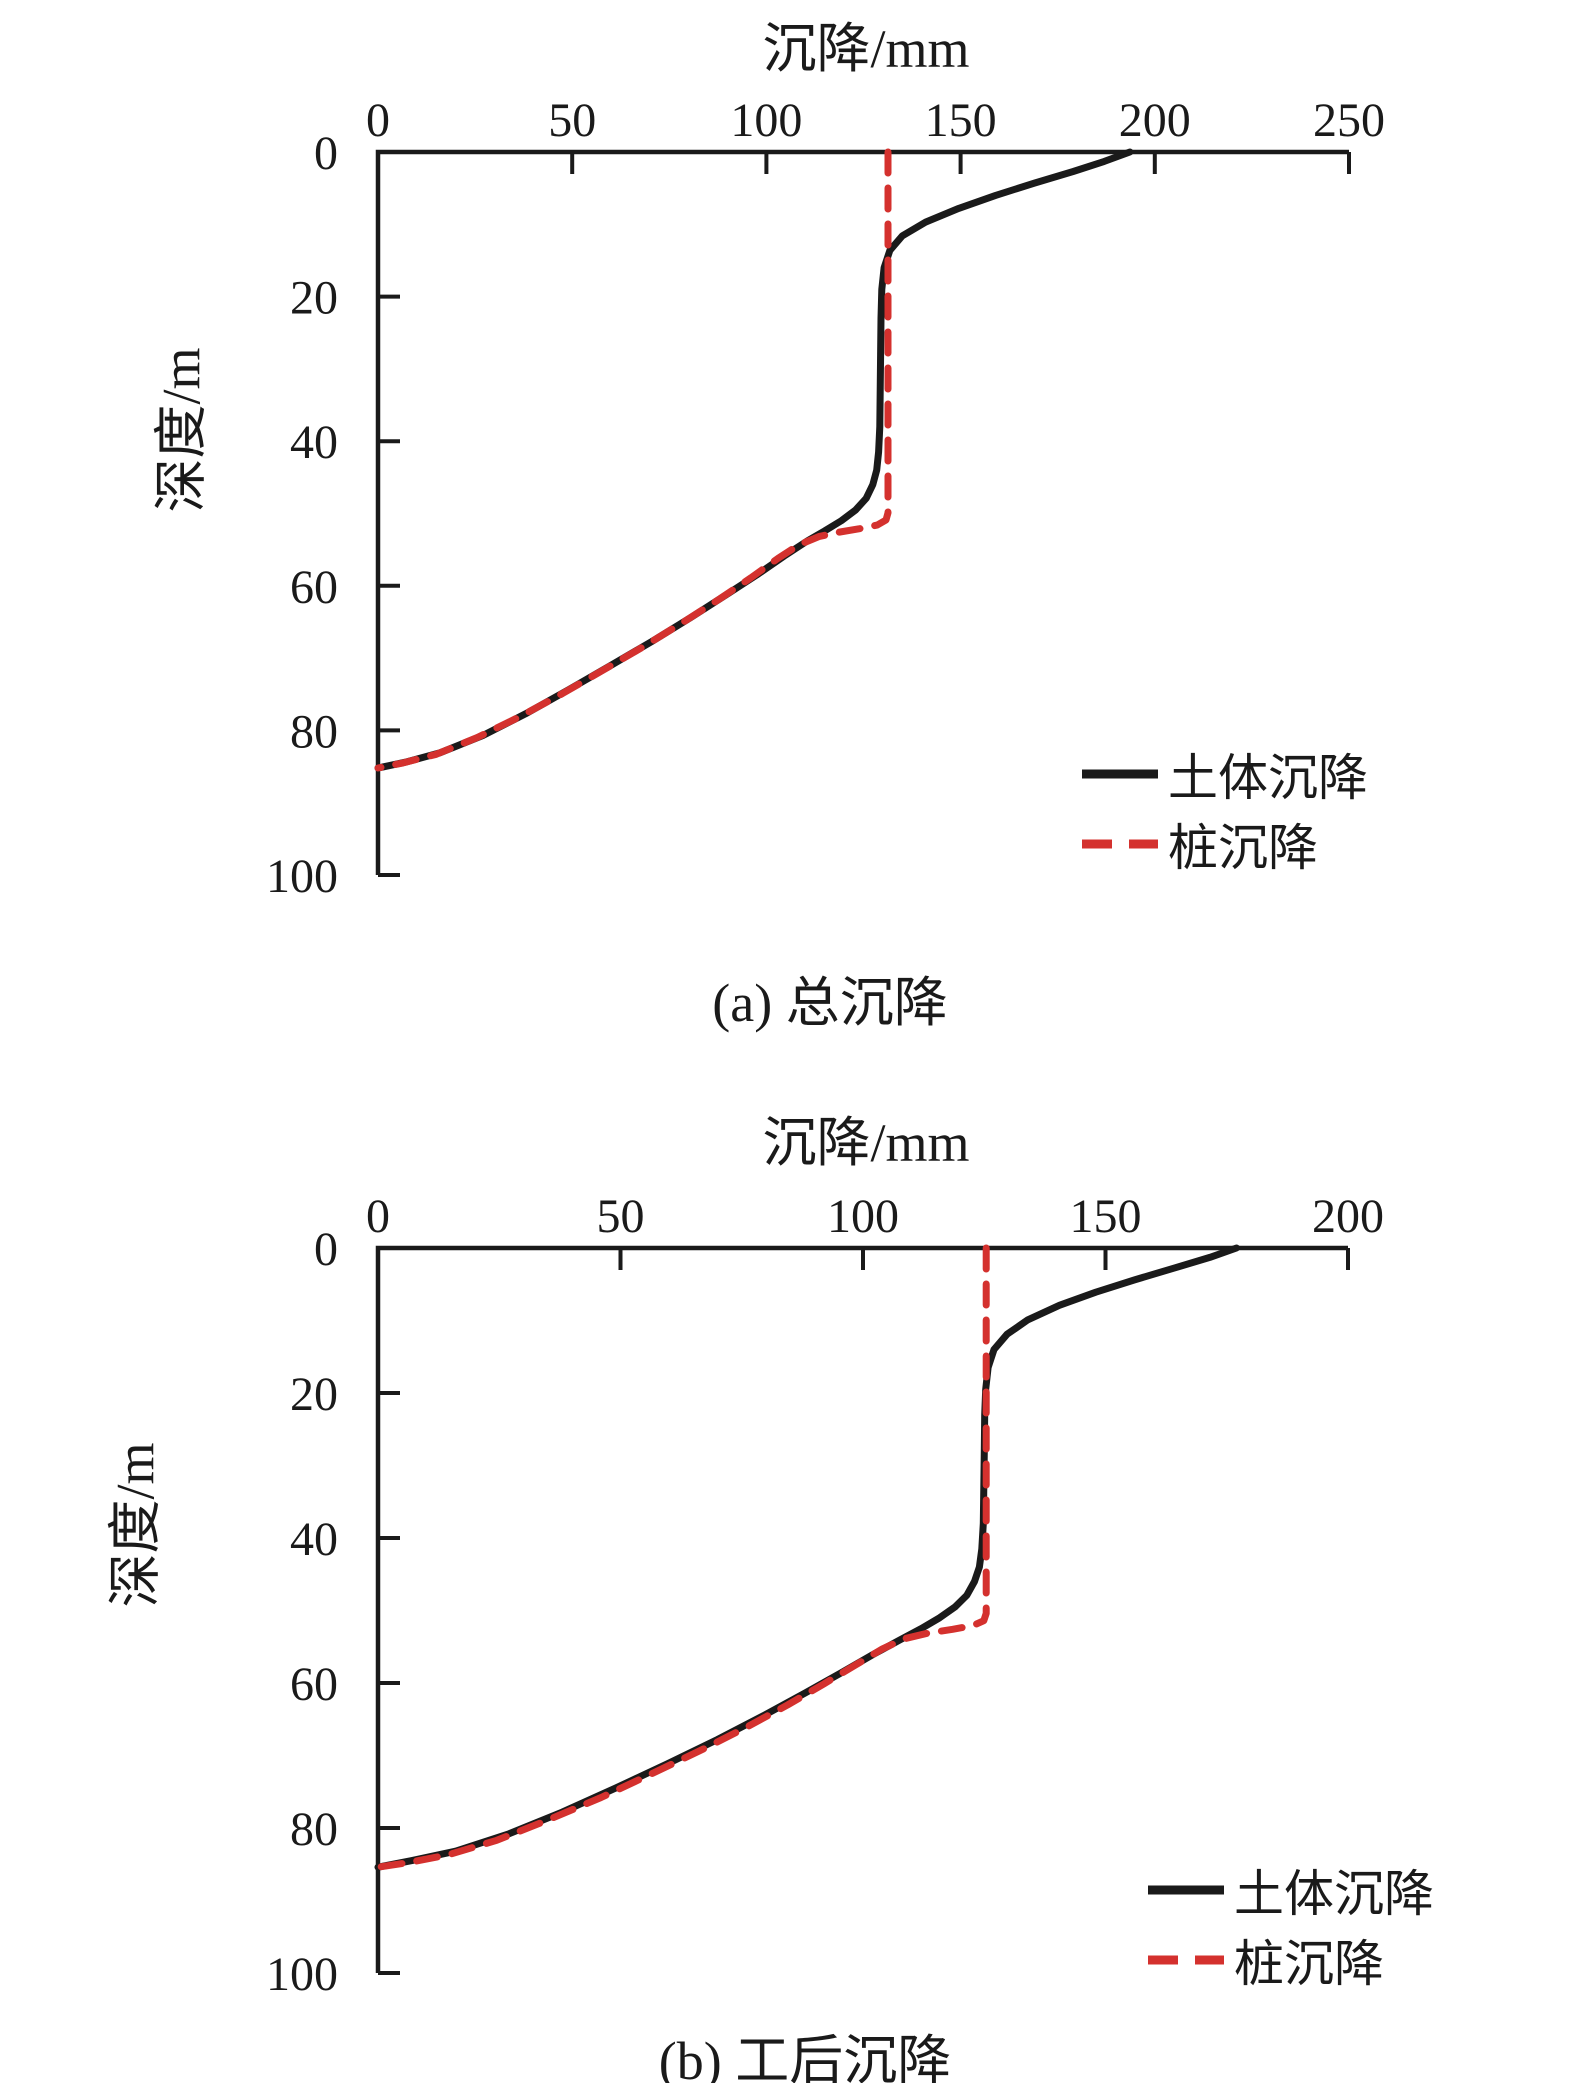 This screenshot has width=1575, height=2083. I want to click on chart-b-y-tick-label: 20, so click(314, 1394).